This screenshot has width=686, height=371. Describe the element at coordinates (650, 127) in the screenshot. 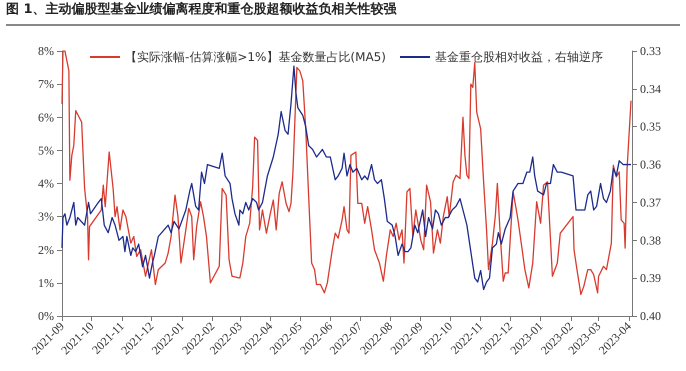

I see `y2-tick-label: 0.35` at that location.